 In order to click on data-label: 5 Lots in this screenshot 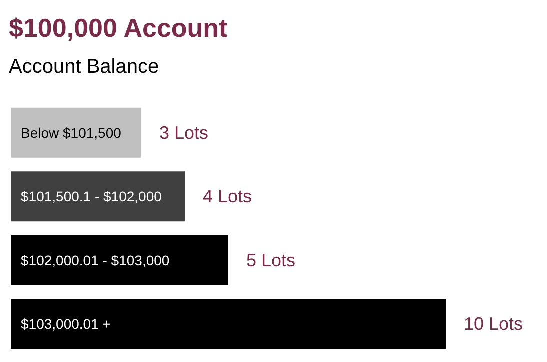, I will do `click(271, 260)`.